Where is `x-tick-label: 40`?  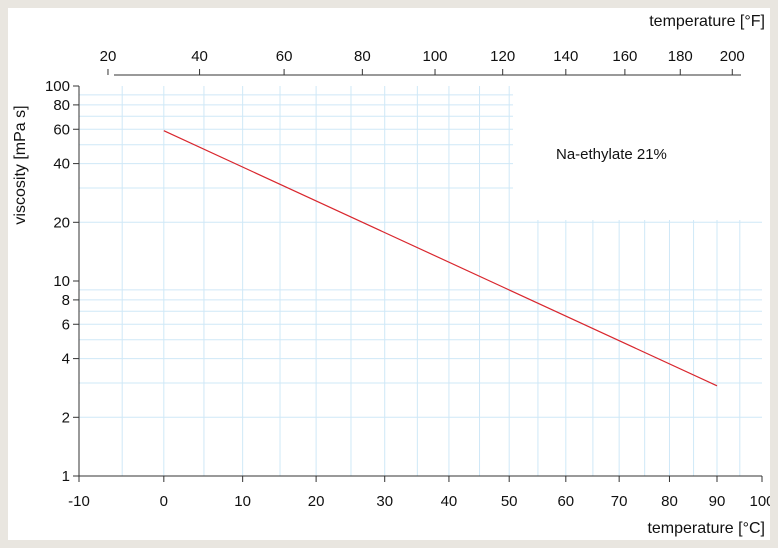
x-tick-label: 40 is located at coordinates (449, 501).